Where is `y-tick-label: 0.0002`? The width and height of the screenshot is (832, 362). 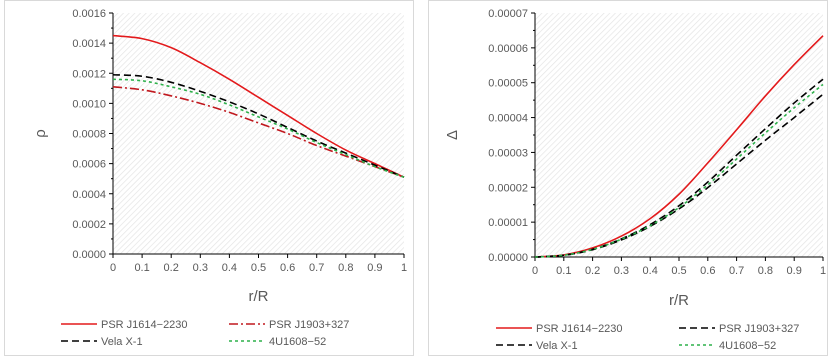
y-tick-label: 0.0002 is located at coordinates (89, 225).